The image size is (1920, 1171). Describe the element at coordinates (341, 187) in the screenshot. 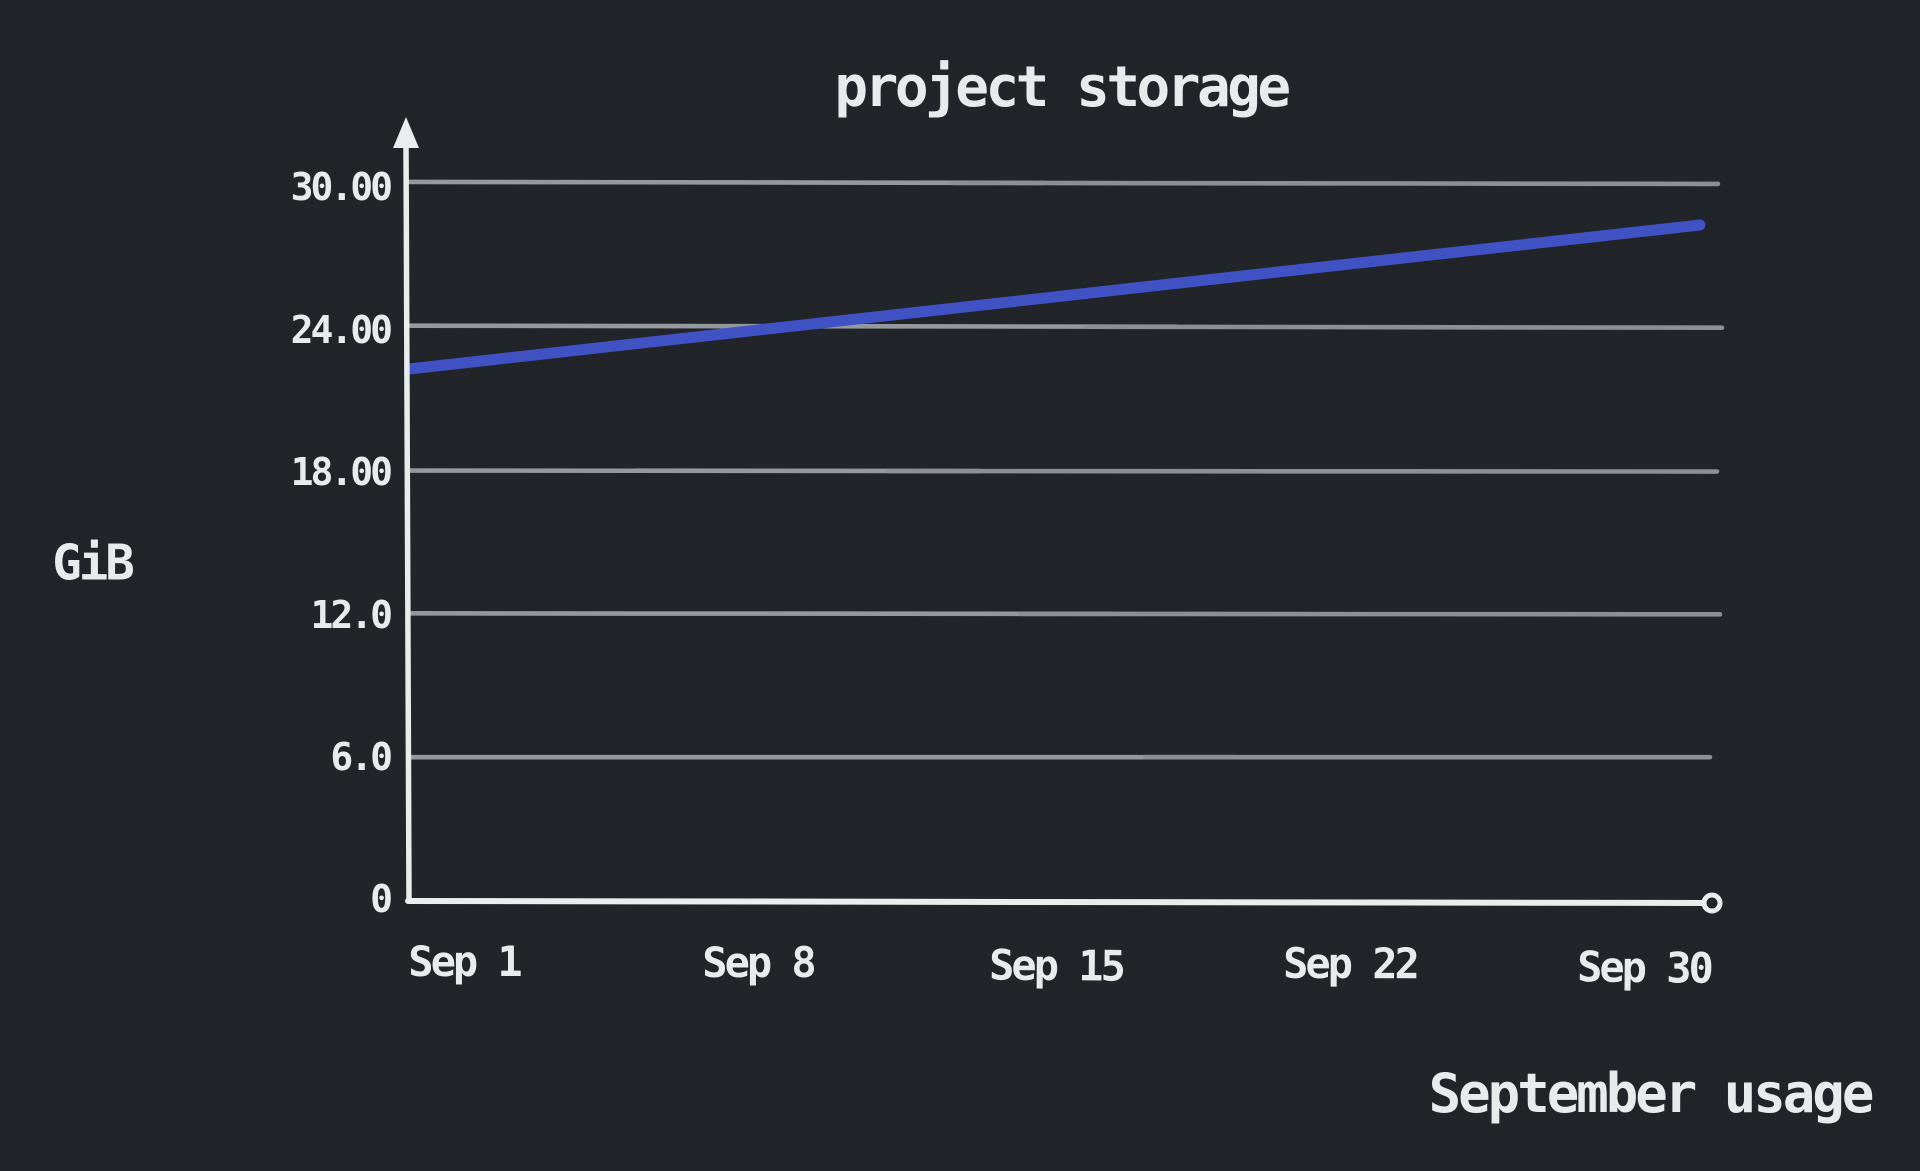

I see `y-tick-30: 30.00` at that location.